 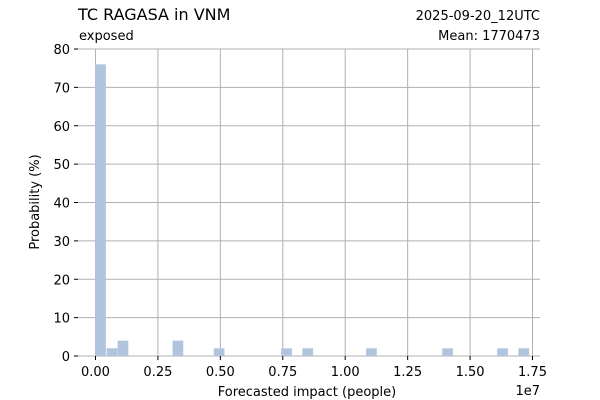 I want to click on y-tick-label: 30, so click(x=61, y=242).